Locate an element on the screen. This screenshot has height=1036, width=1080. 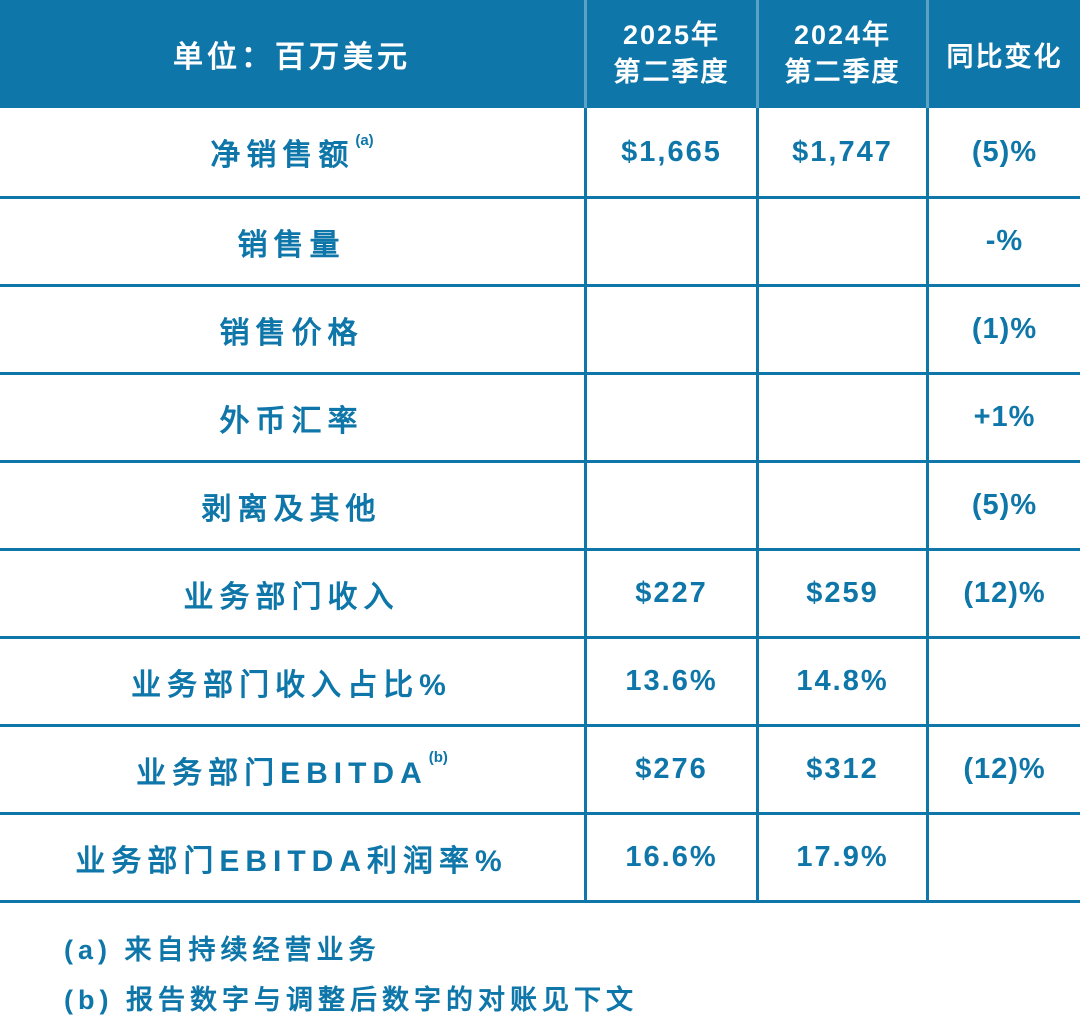
col-header-2025-line1: 2025年 is located at coordinates (671, 35).